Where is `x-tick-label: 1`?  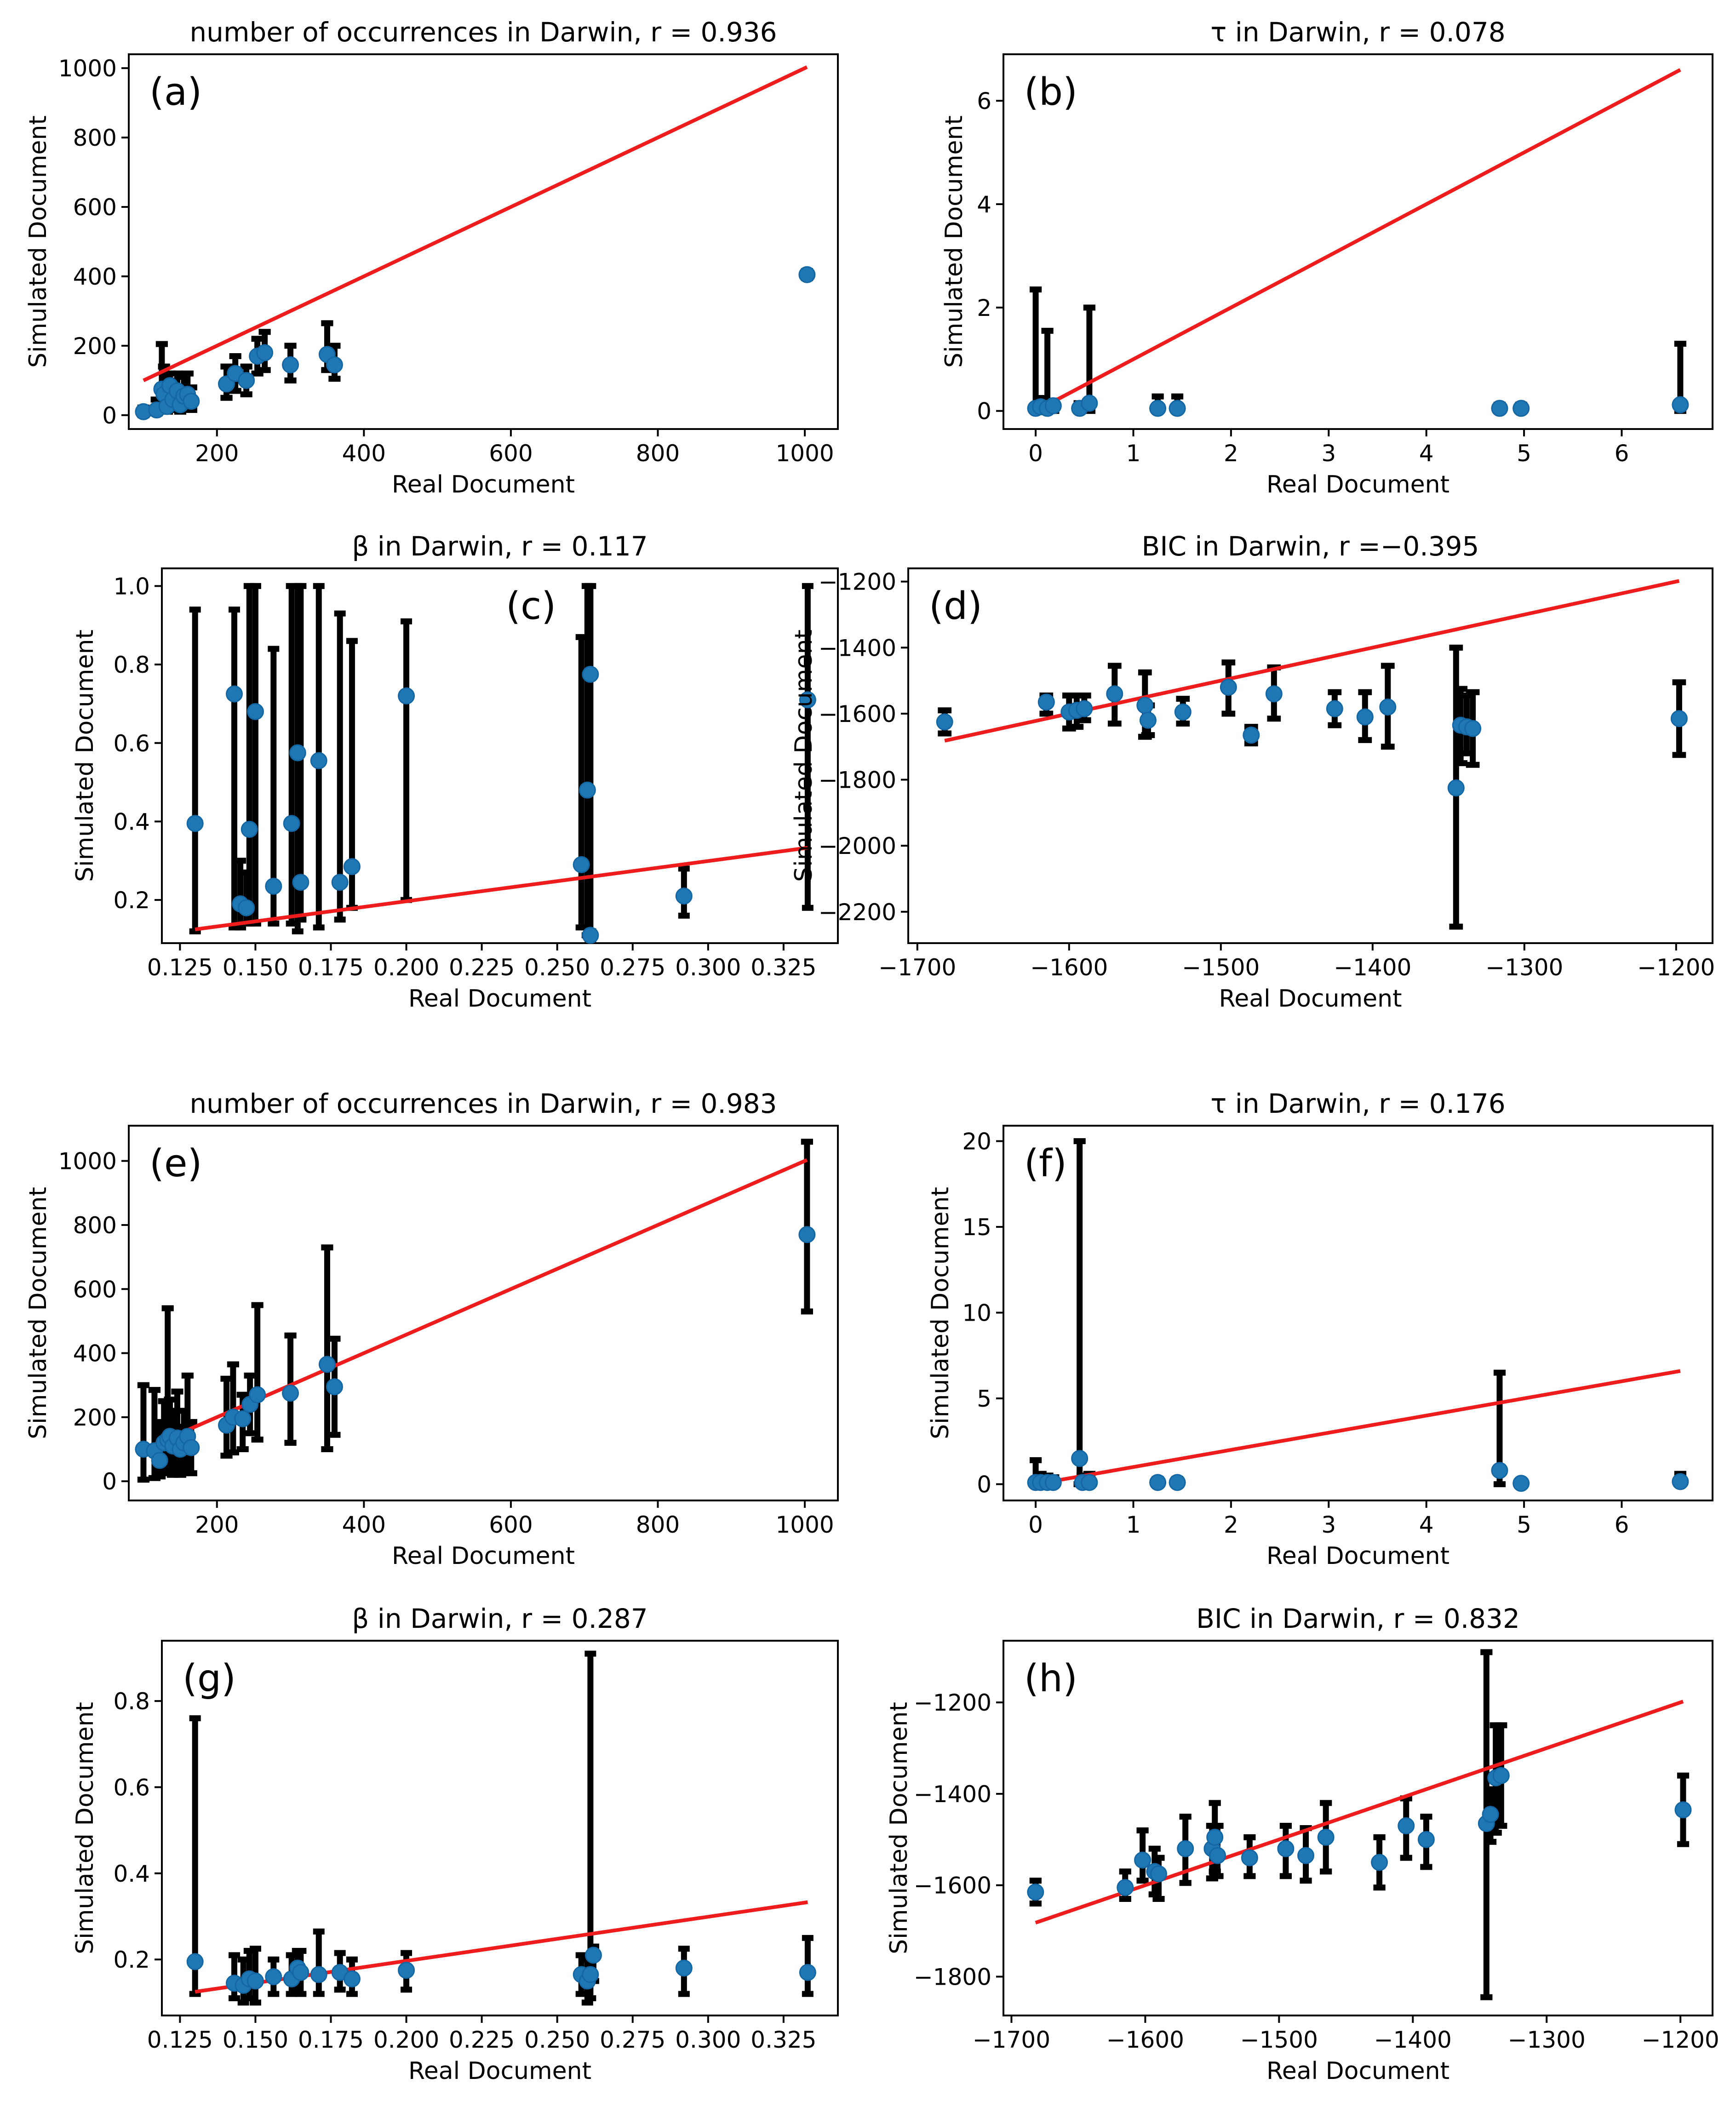
x-tick-label: 1 is located at coordinates (1133, 453).